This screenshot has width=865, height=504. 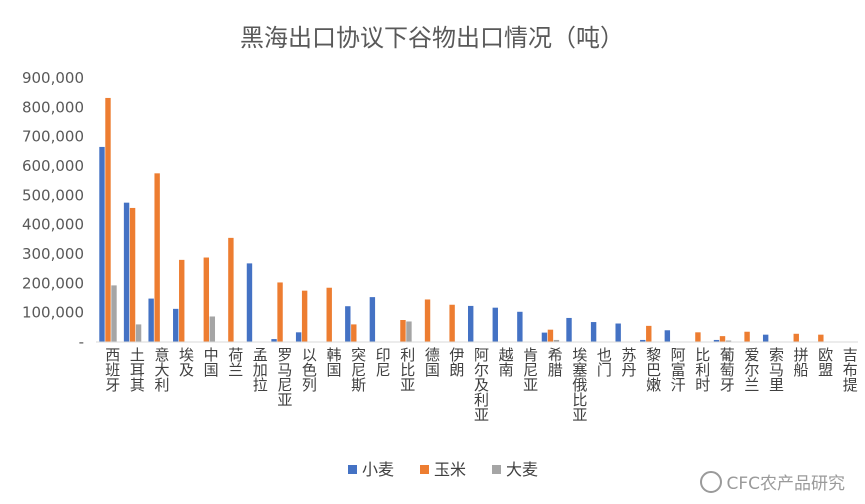 I want to click on bar-玉米-欧盟, so click(x=821, y=338).